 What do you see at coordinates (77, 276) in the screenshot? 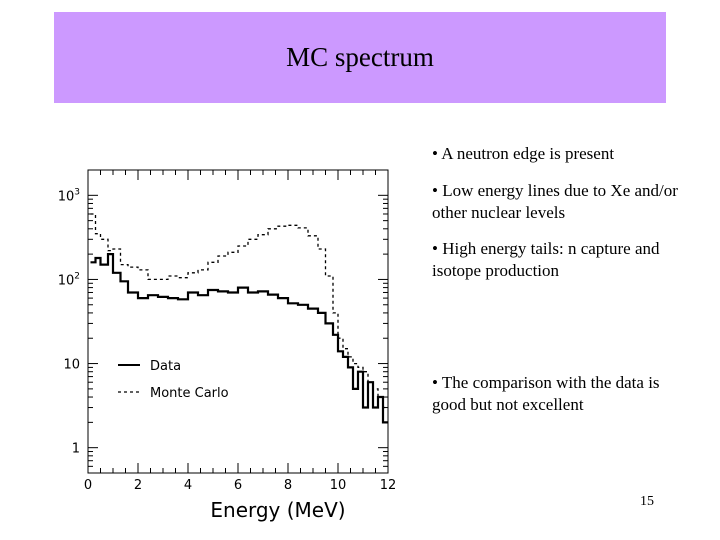
I see `y-tick-exponent: 2` at bounding box center [77, 276].